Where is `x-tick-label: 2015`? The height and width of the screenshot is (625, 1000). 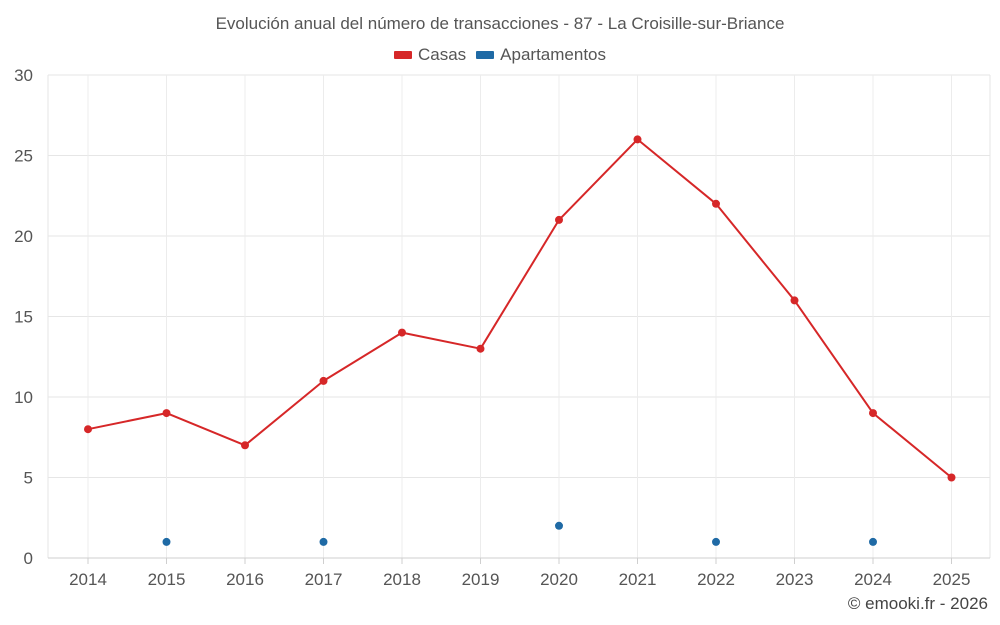 x-tick-label: 2015 is located at coordinates (167, 579).